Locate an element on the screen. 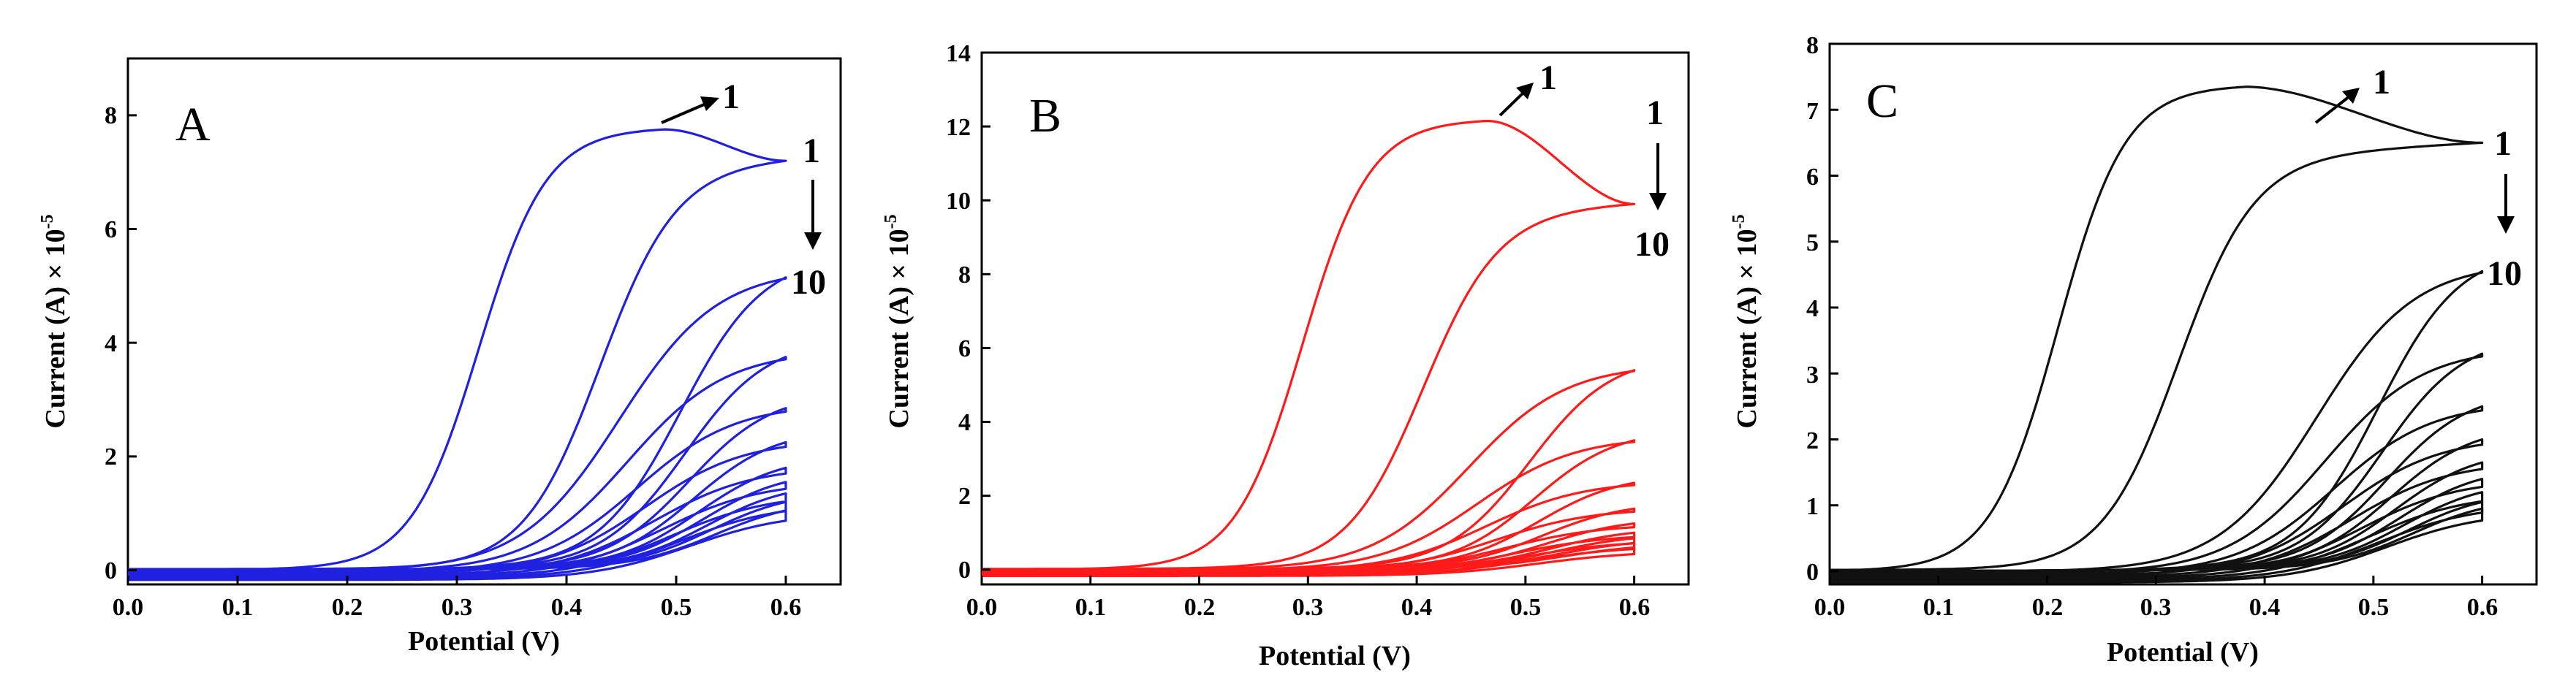  y-tick-label: 12 is located at coordinates (958, 128).